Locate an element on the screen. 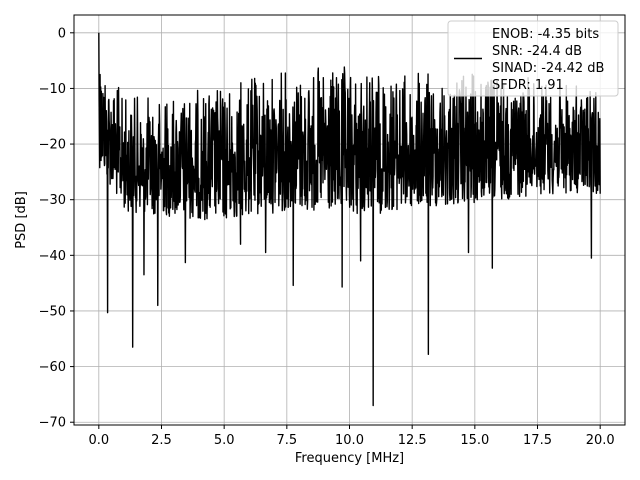 This screenshot has height=480, width=640. y-tick-label: −10 is located at coordinates (52, 89).